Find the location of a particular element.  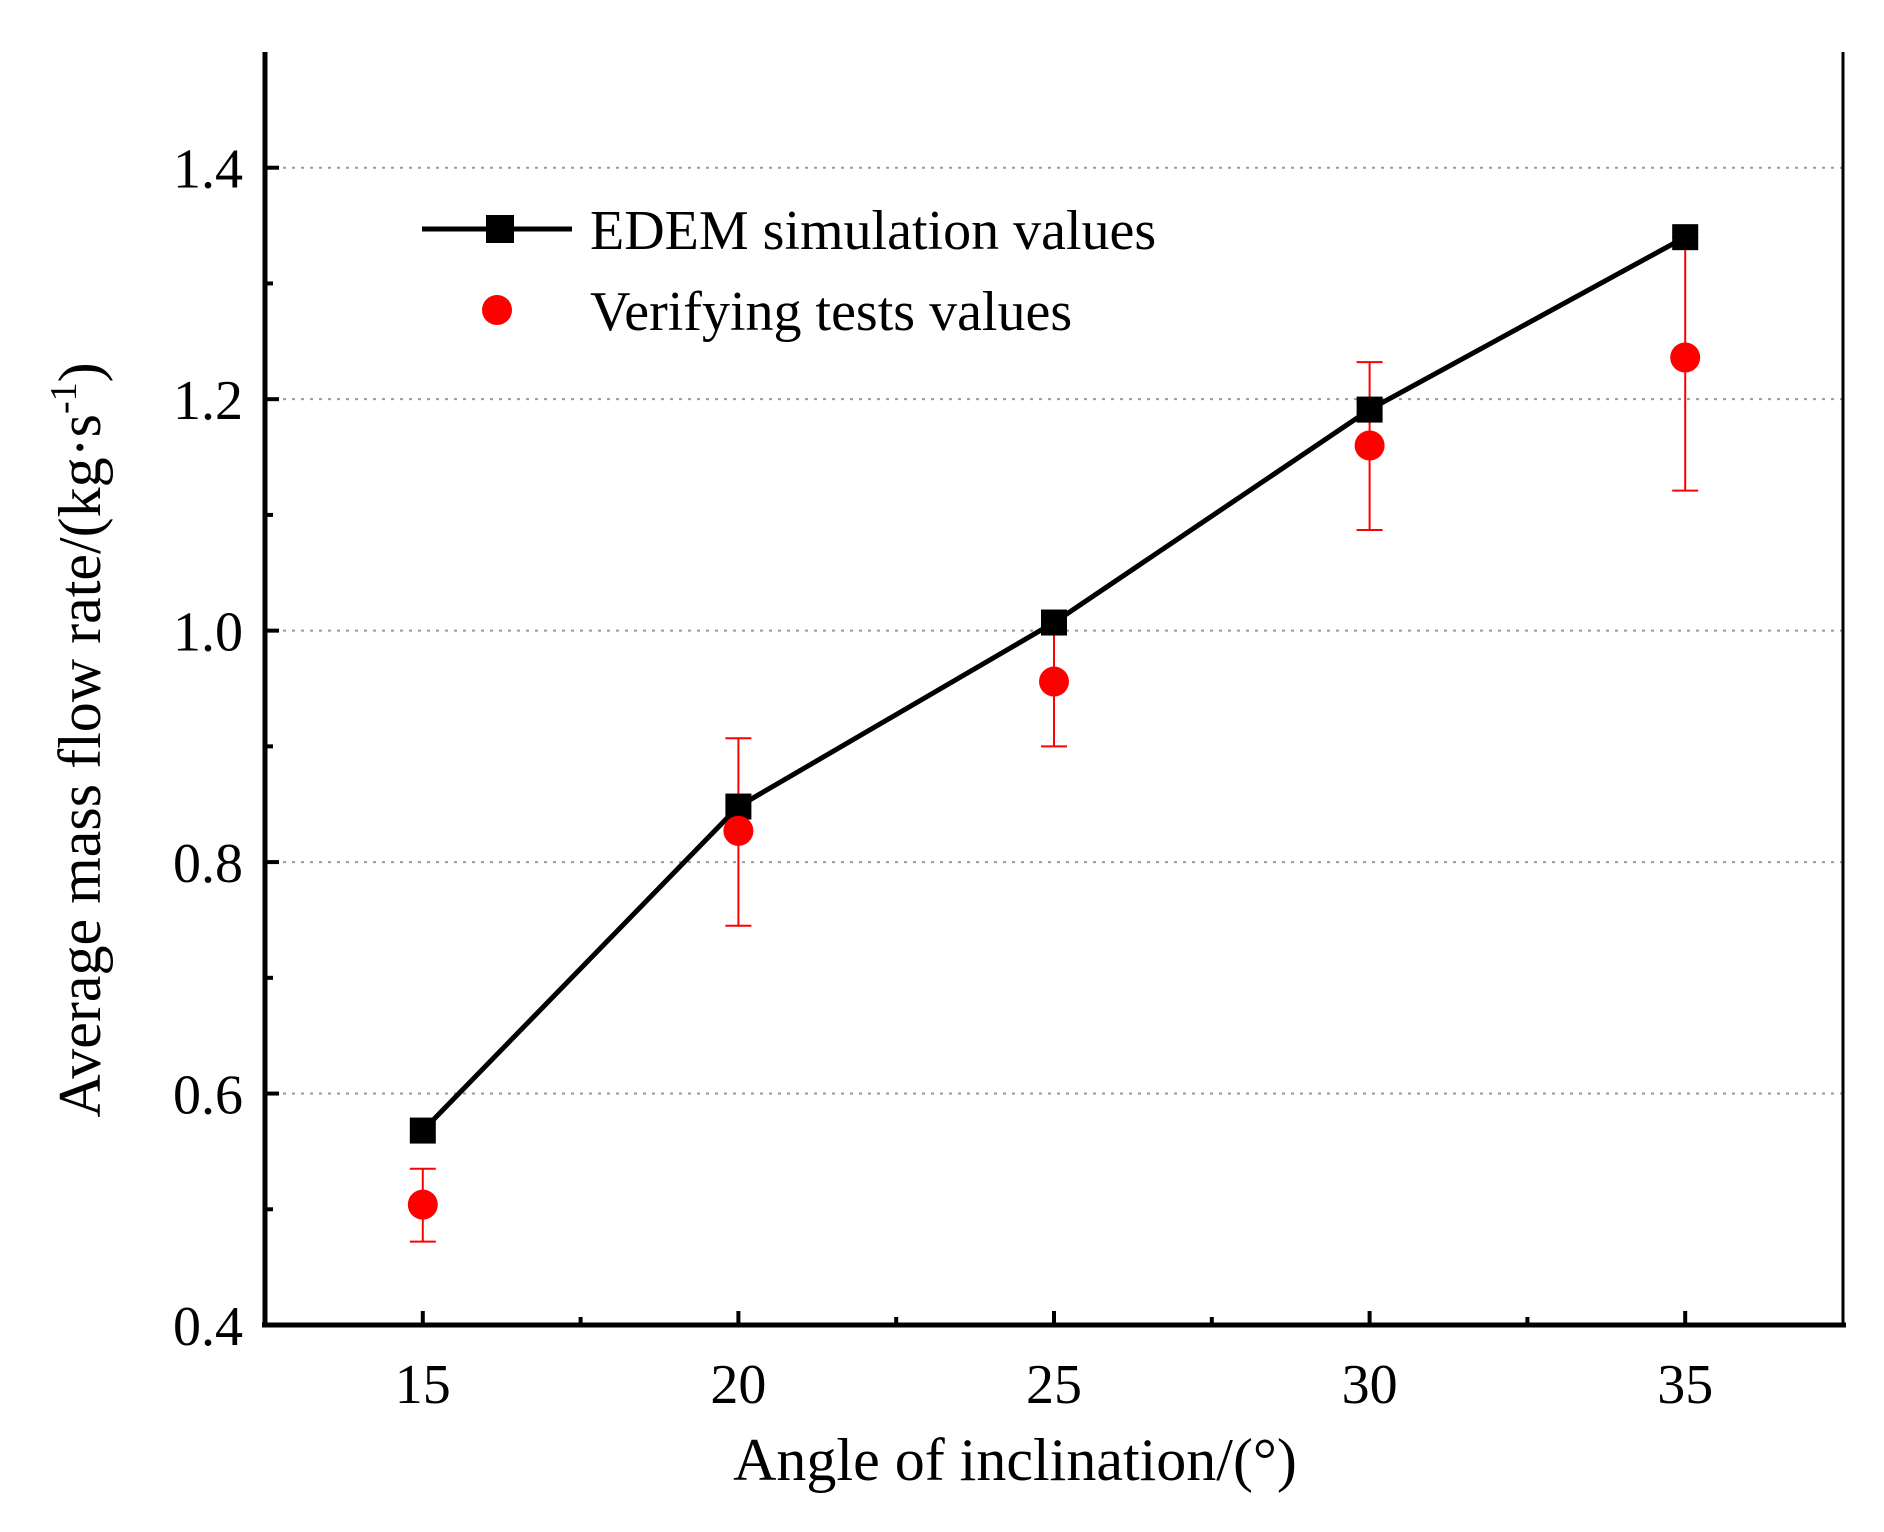

y-tick-label: 0.8 is located at coordinates (208, 864).